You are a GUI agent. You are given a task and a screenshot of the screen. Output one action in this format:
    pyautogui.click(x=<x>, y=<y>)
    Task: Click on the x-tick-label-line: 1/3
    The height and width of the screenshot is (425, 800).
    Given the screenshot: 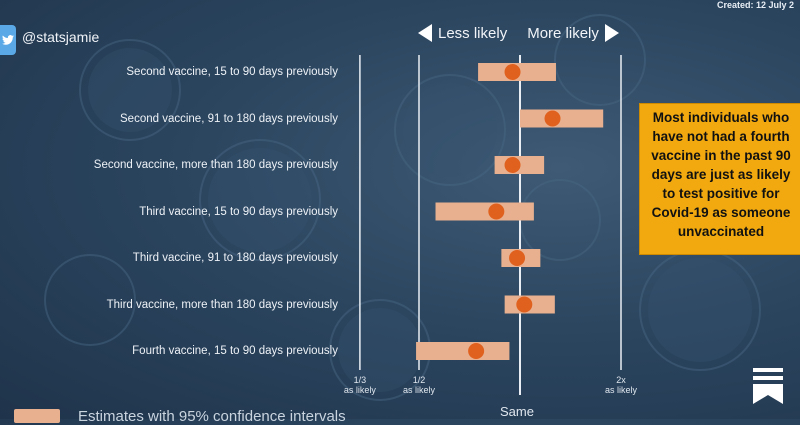 What is the action you would take?
    pyautogui.click(x=360, y=380)
    